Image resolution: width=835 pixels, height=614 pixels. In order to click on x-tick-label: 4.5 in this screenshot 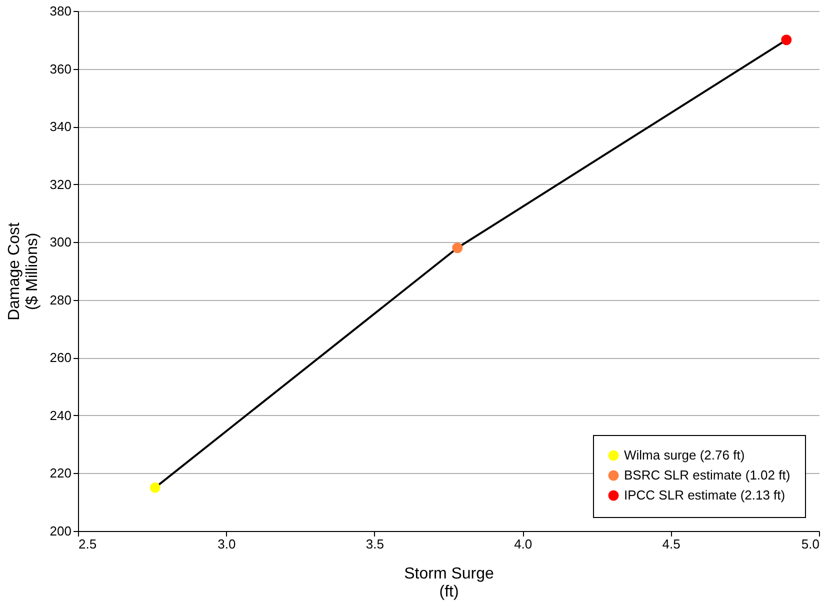, I will do `click(671, 544)`.